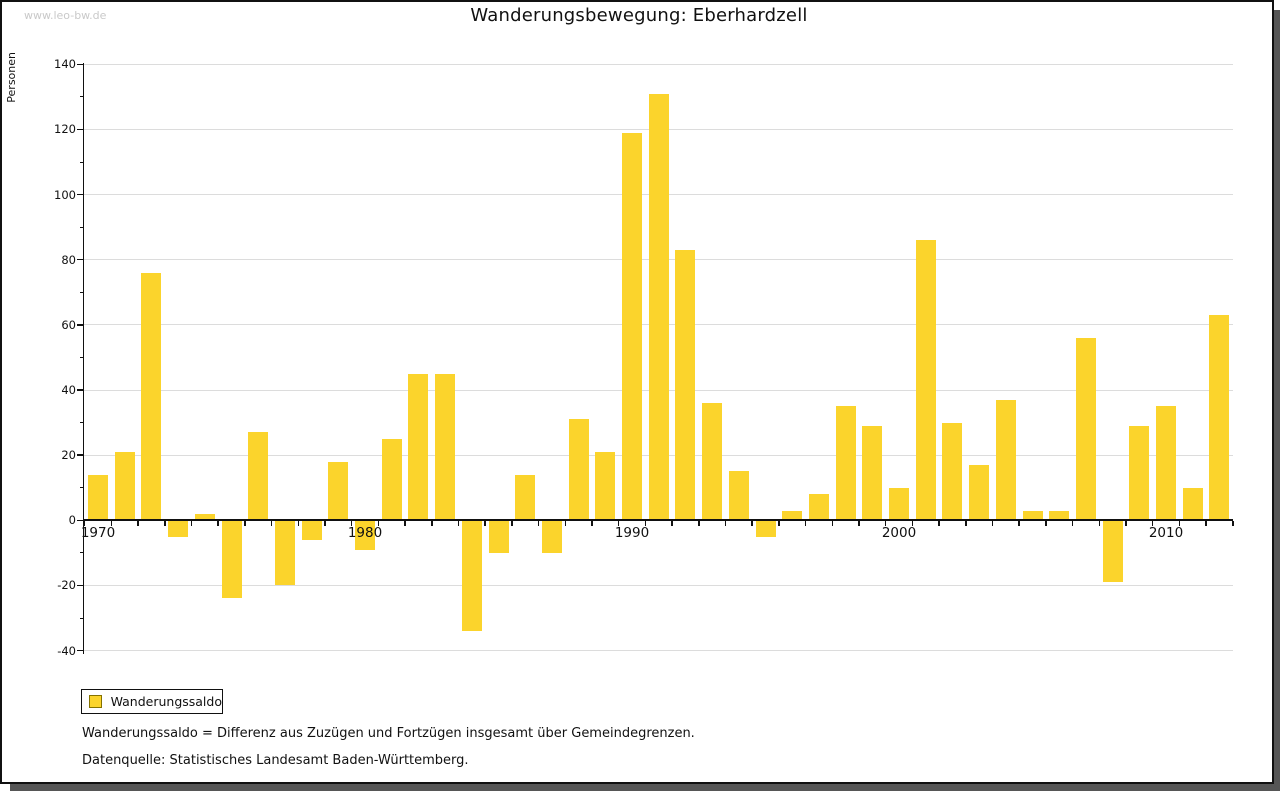  I want to click on legend-label: Wanderungssaldo, so click(166, 701).